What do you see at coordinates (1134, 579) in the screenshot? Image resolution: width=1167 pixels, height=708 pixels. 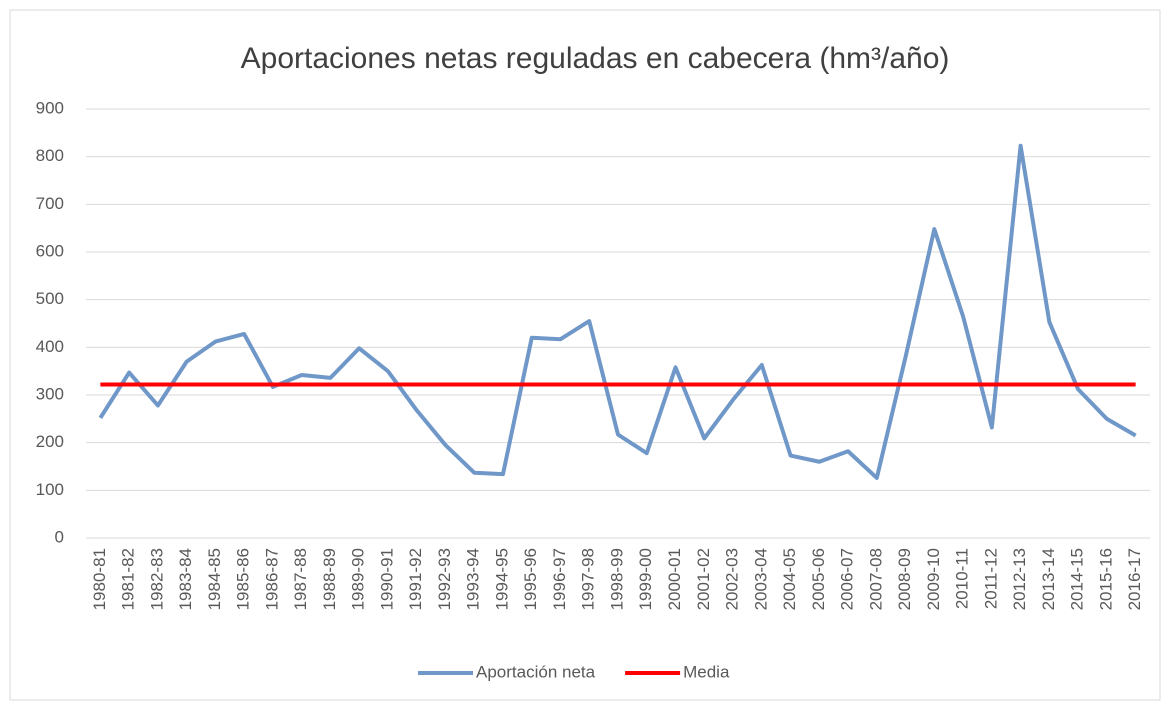 I see `x-tick-label: 2016-17` at bounding box center [1134, 579].